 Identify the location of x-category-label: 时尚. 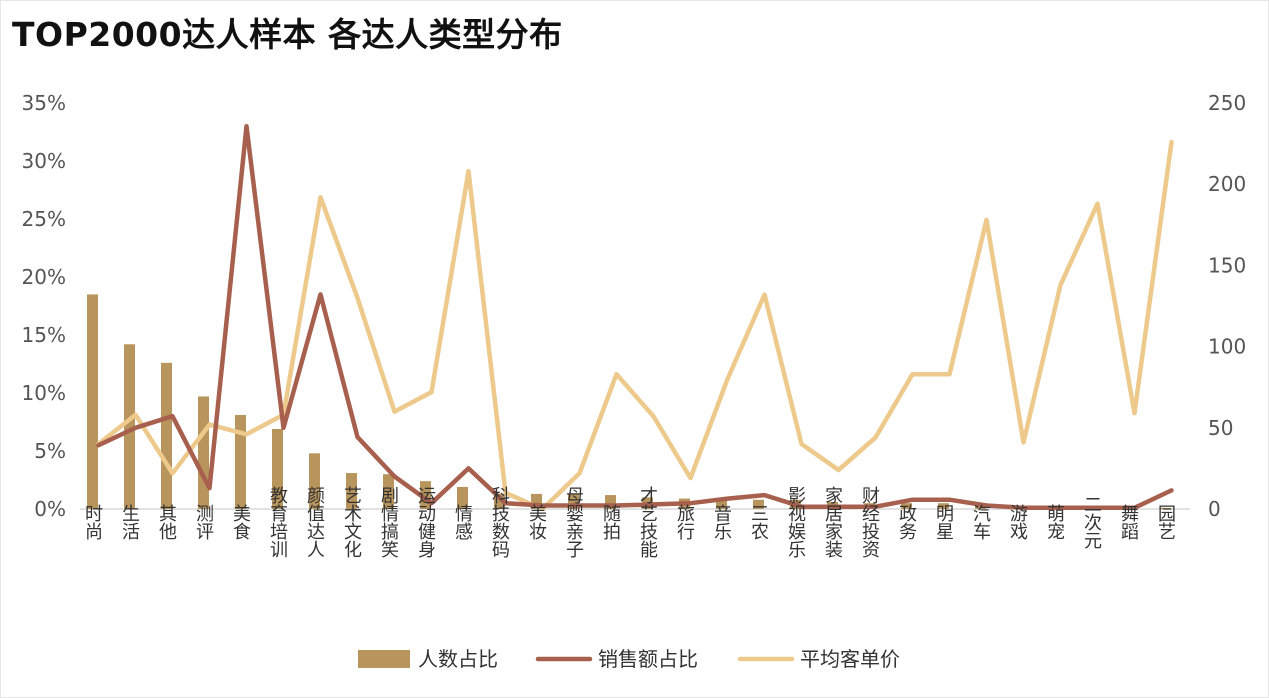
(92, 522).